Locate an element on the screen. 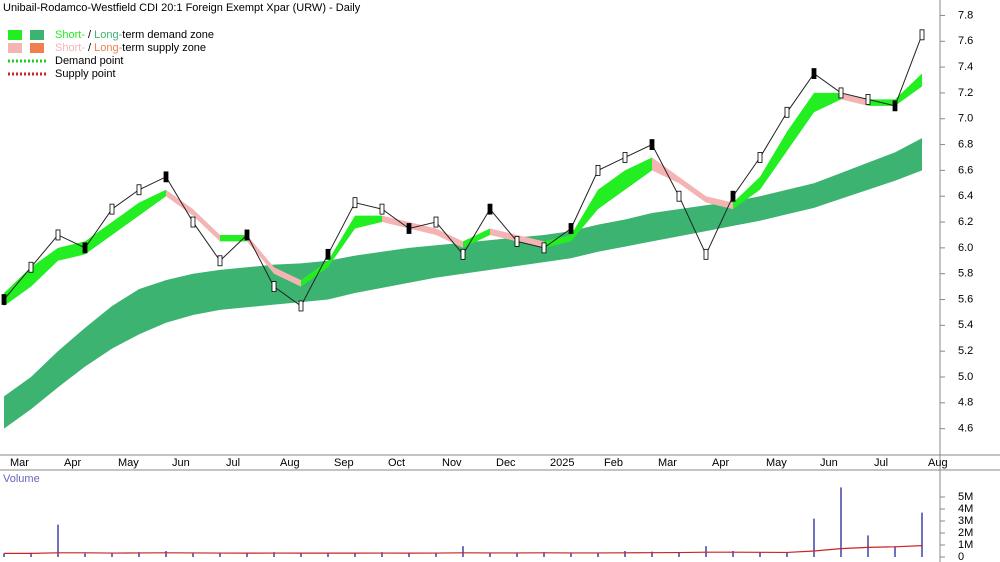  y-tick-label: 7.0 is located at coordinates (965, 119).